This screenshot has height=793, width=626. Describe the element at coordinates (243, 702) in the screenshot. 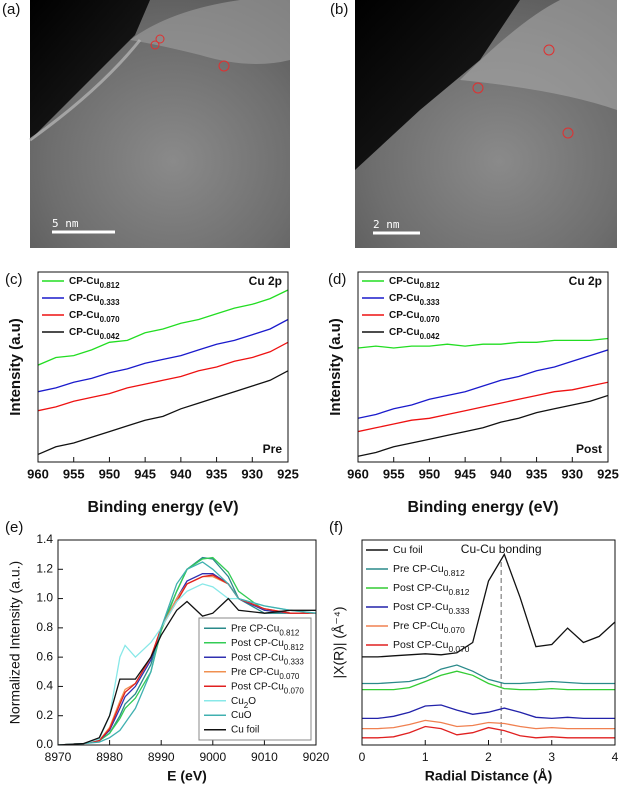

I see `legend-label: Cu2O` at that location.